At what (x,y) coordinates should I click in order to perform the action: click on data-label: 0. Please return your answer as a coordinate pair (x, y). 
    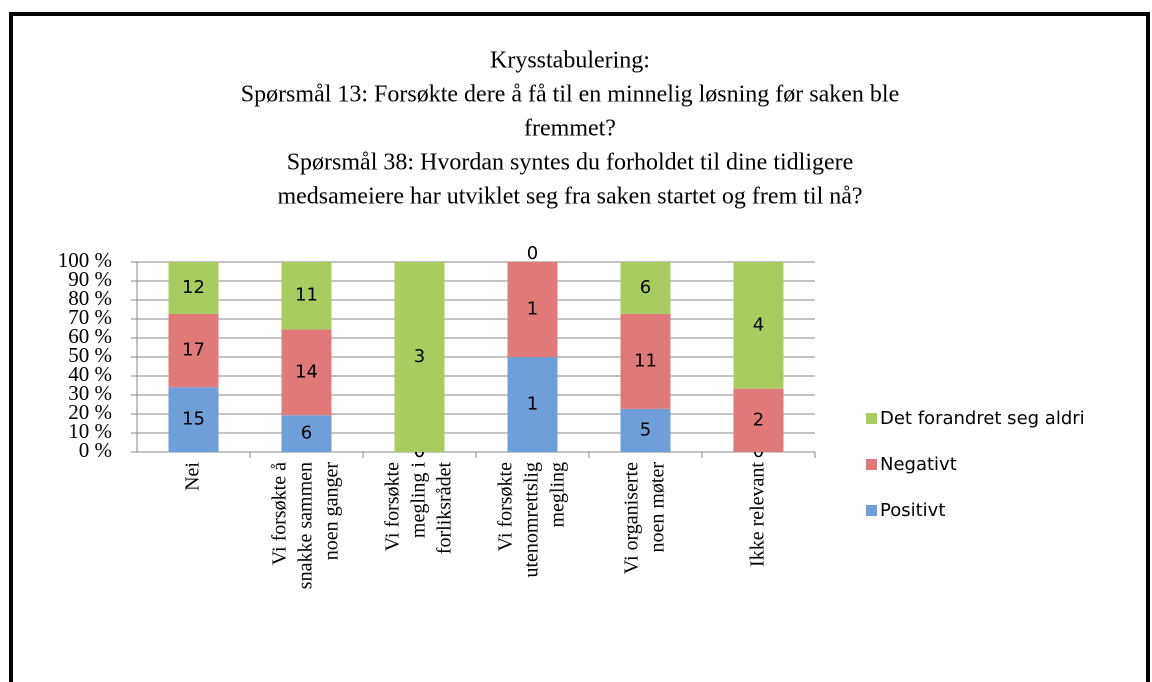
    Looking at the image, I should click on (532, 253).